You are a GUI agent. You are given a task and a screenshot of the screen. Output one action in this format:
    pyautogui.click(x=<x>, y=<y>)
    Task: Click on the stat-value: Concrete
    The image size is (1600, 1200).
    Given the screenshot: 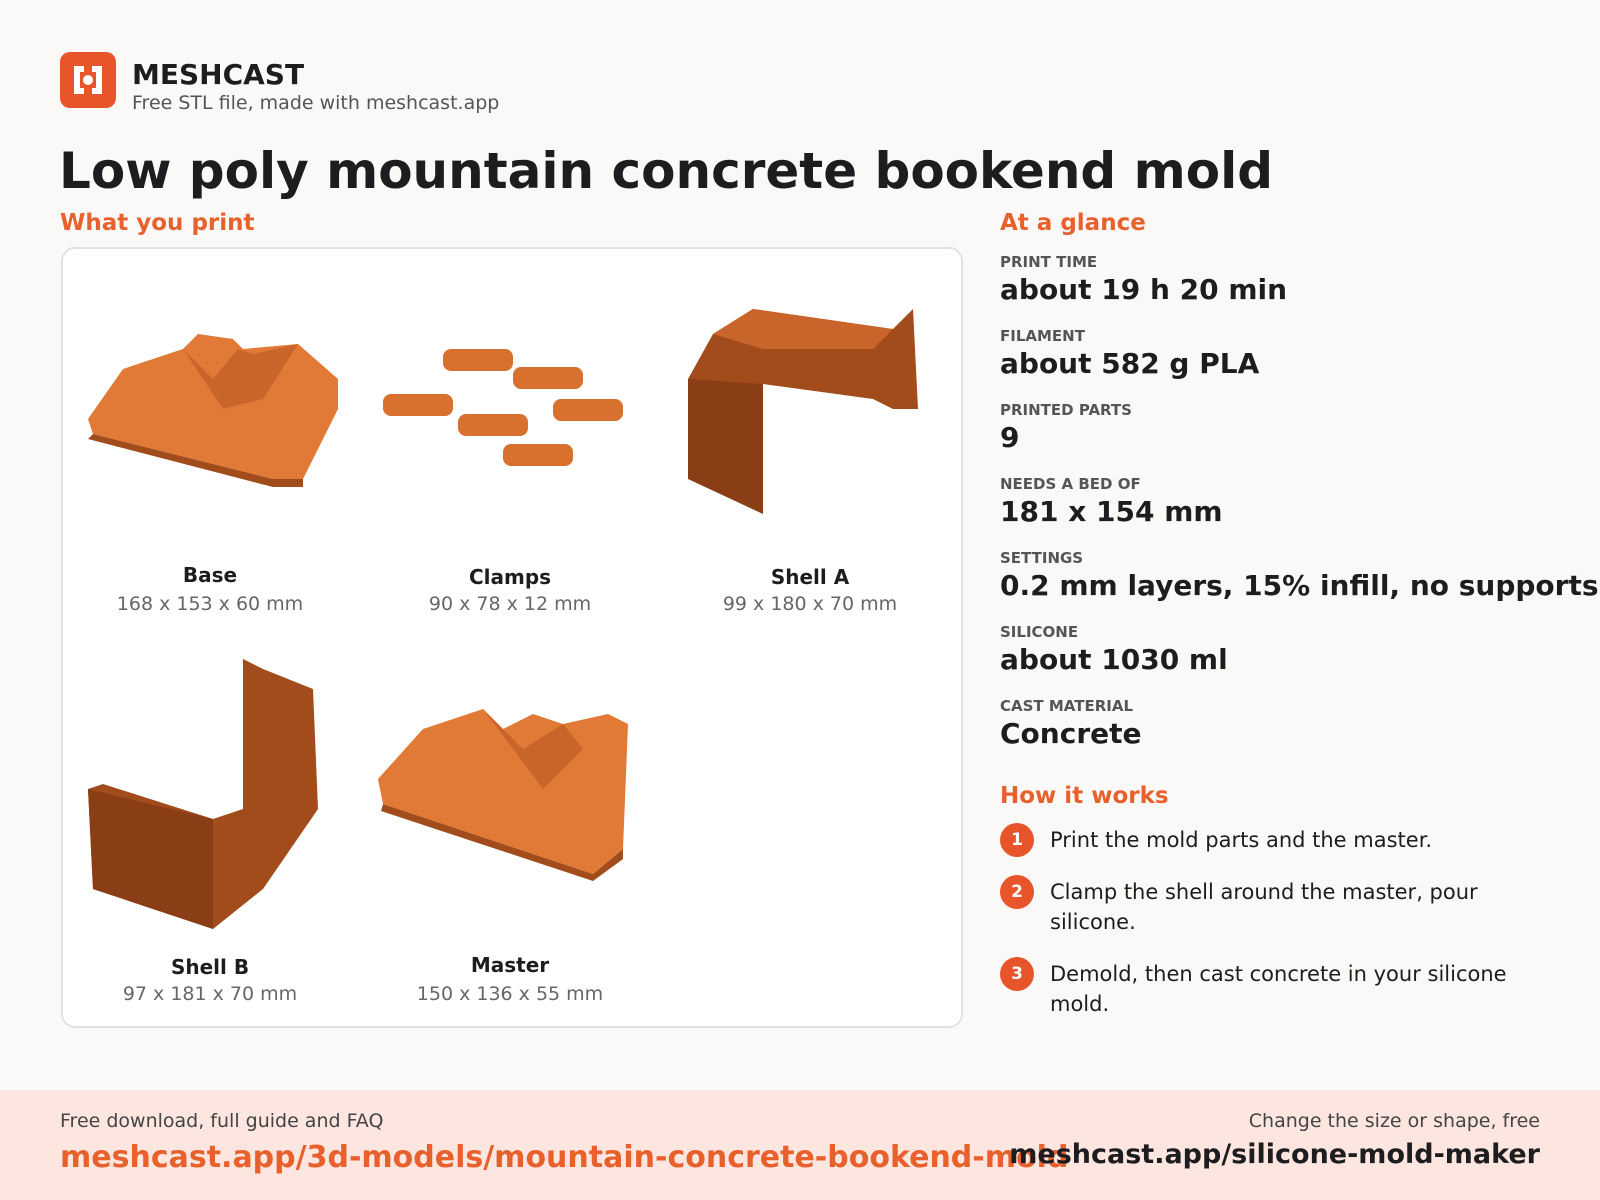 What is the action you would take?
    pyautogui.click(x=1071, y=733)
    